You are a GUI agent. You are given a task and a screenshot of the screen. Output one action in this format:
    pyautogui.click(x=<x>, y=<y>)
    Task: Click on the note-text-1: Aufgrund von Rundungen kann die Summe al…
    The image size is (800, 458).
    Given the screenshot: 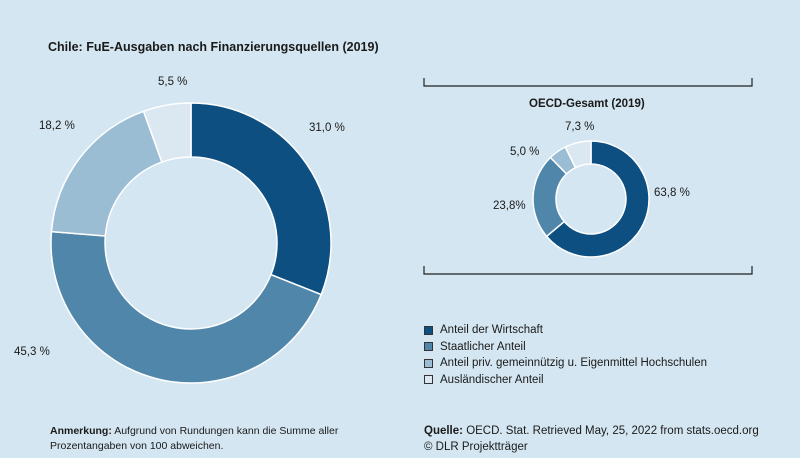 What is the action you would take?
    pyautogui.click(x=226, y=431)
    